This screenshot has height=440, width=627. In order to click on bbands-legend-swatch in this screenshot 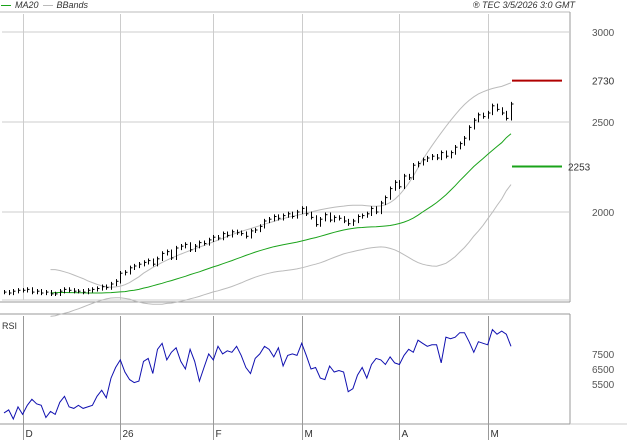, I will do `click(47, 5)`.